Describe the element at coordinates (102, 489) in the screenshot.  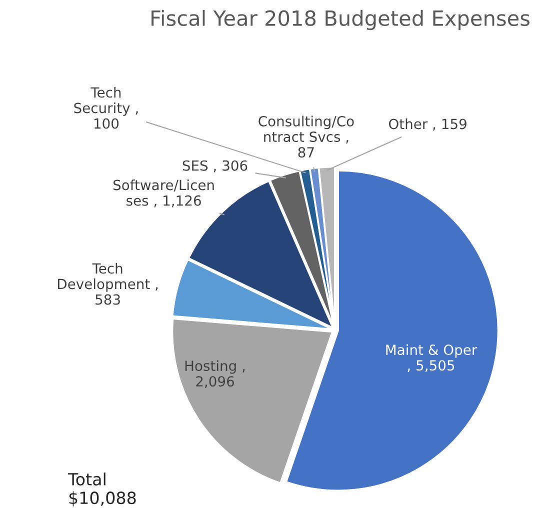
I see `text: Total $10,088` at that location.